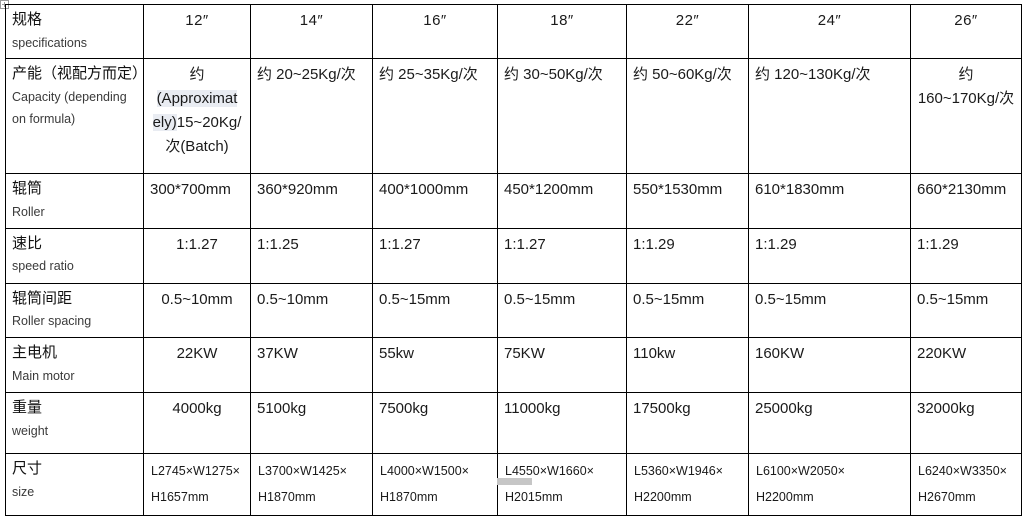 Image resolution: width=1028 pixels, height=516 pixels. What do you see at coordinates (27, 243) in the screenshot?
I see `row-label-cn: 速比` at bounding box center [27, 243].